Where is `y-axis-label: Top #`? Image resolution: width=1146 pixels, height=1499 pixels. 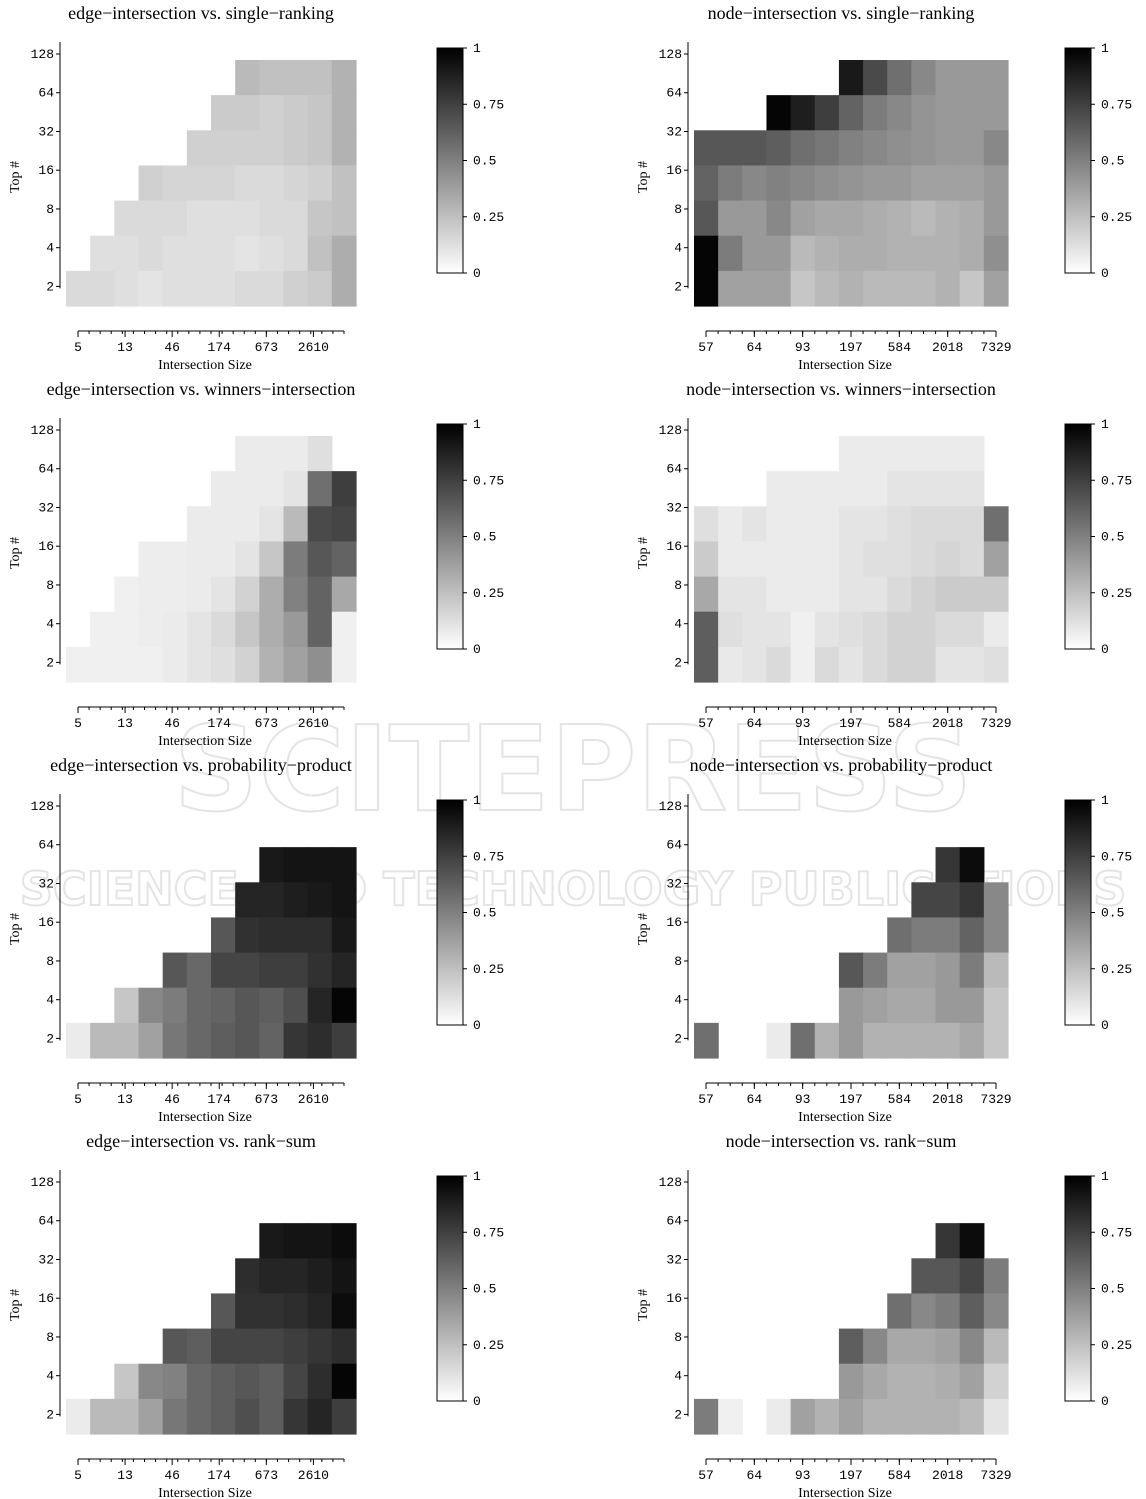 y-axis-label: Top # is located at coordinates (643, 929).